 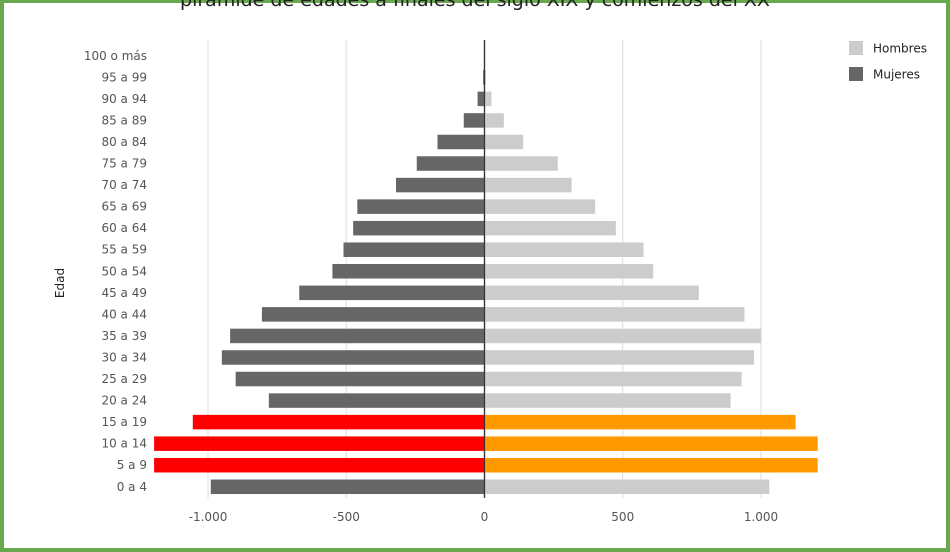 What do you see at coordinates (124, 336) in the screenshot?
I see `category-tick-label: 35 a 39` at bounding box center [124, 336].